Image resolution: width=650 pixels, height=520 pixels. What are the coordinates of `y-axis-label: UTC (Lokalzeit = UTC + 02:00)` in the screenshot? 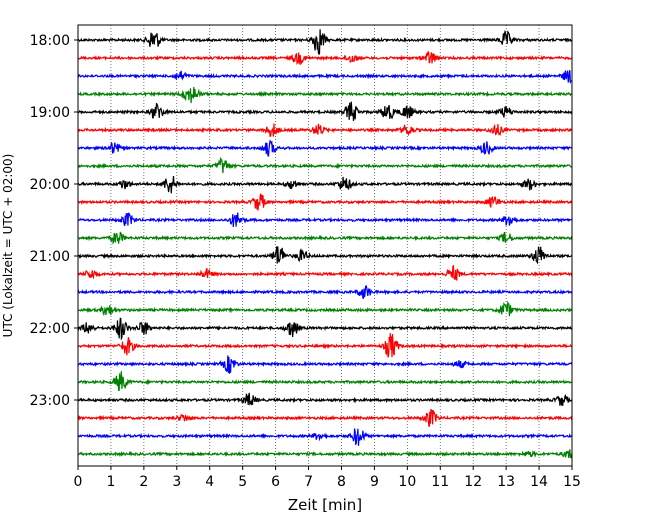 It's located at (8, 246).